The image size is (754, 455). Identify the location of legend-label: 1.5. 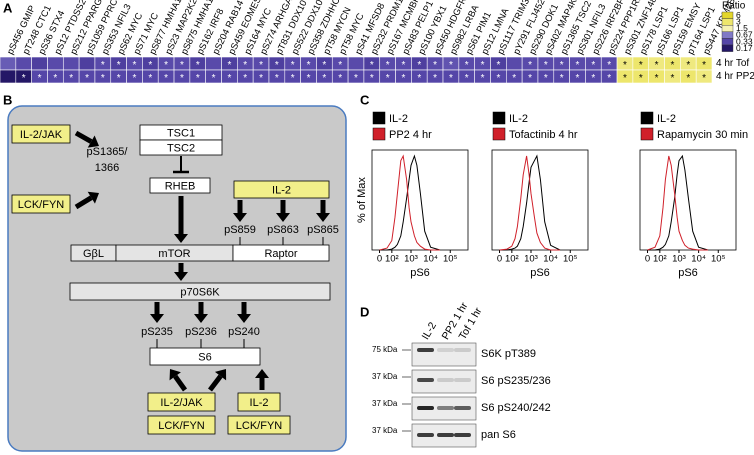
(742, 28).